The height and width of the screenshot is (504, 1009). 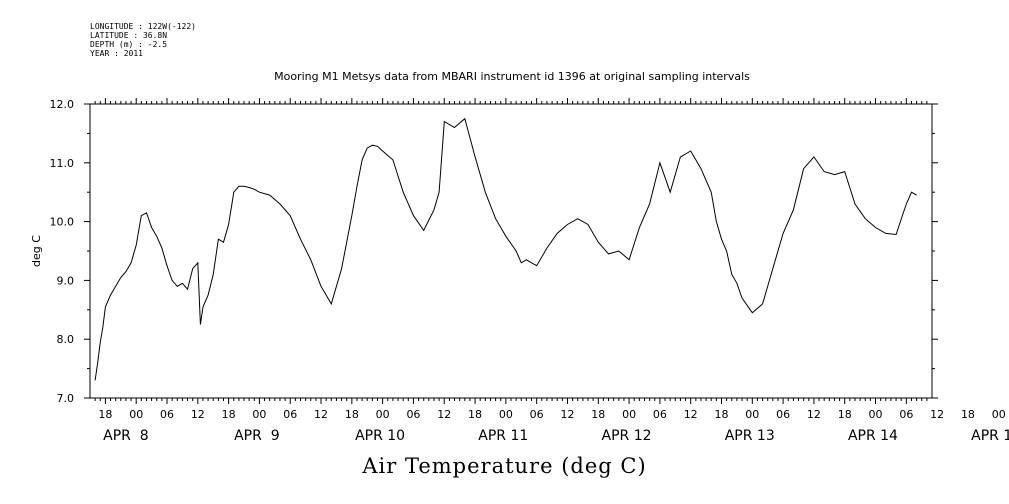 I want to click on x-date-label: APR 9, so click(x=257, y=436).